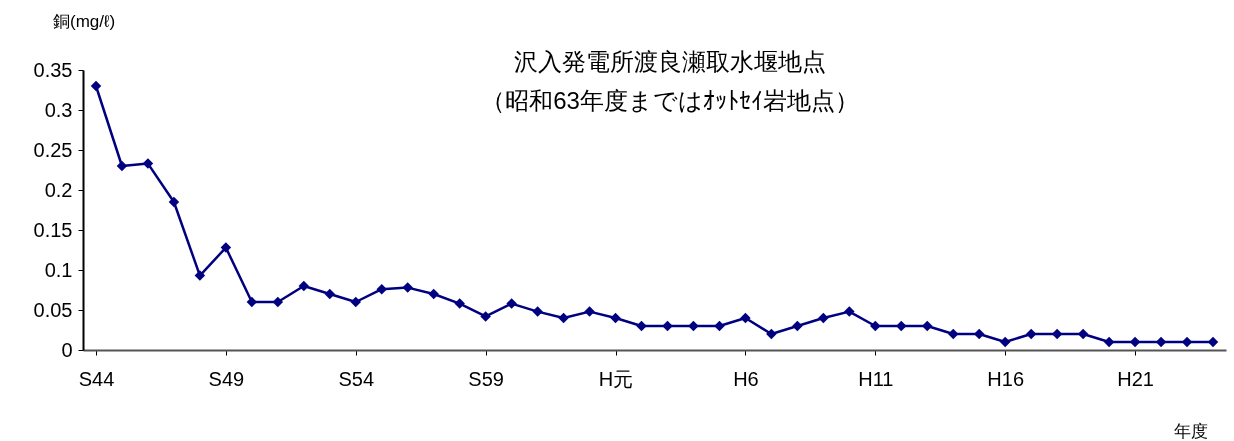  I want to click on y-tick-label: 0.05, so click(53, 309).